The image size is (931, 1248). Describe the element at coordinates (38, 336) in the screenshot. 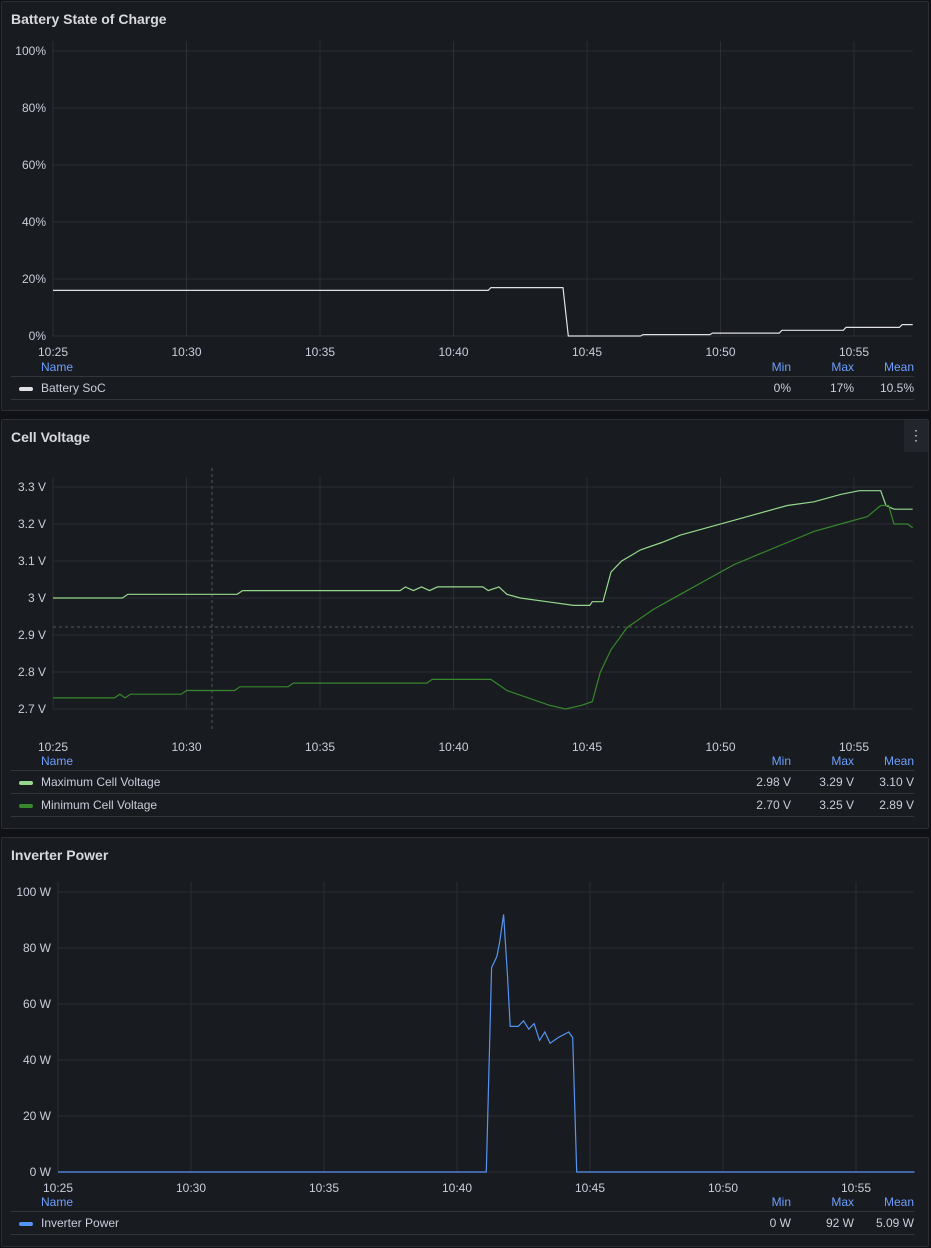

I see `y-tick-label: 0%` at that location.